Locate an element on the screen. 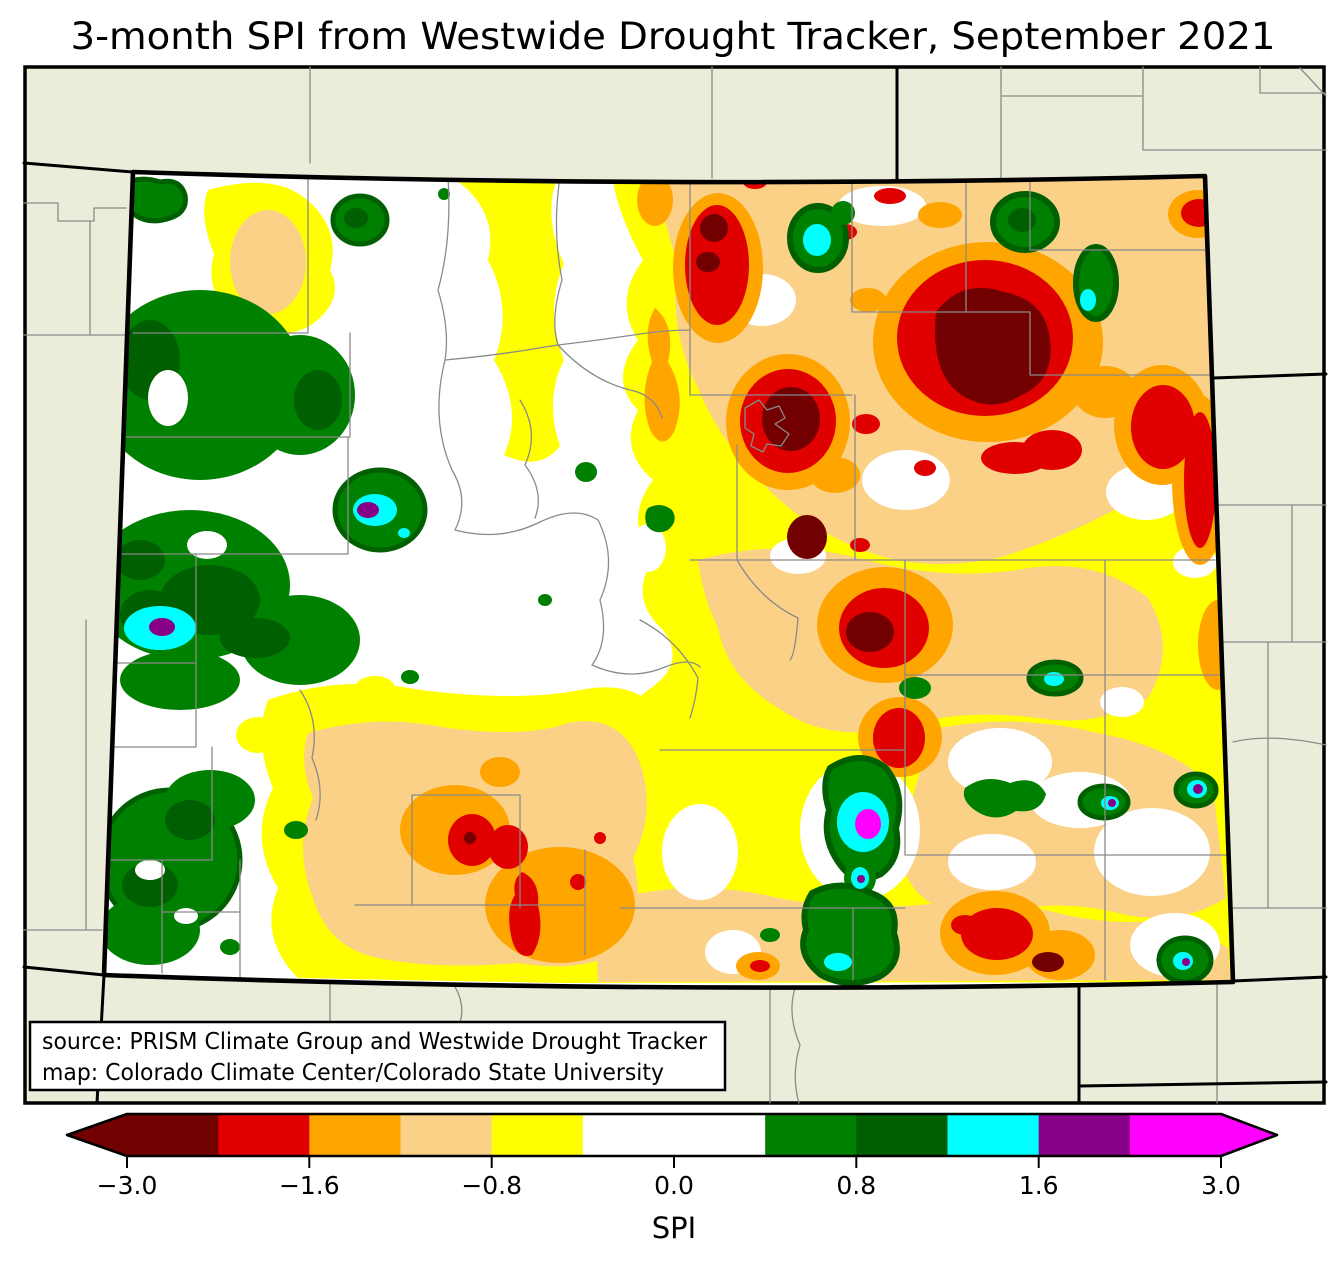 This screenshot has width=1344, height=1266. colorbar-tick-labels: −3.0 −1.6 −0.8 0.0 0.8 1.6 3.0 is located at coordinates (669, 1185).